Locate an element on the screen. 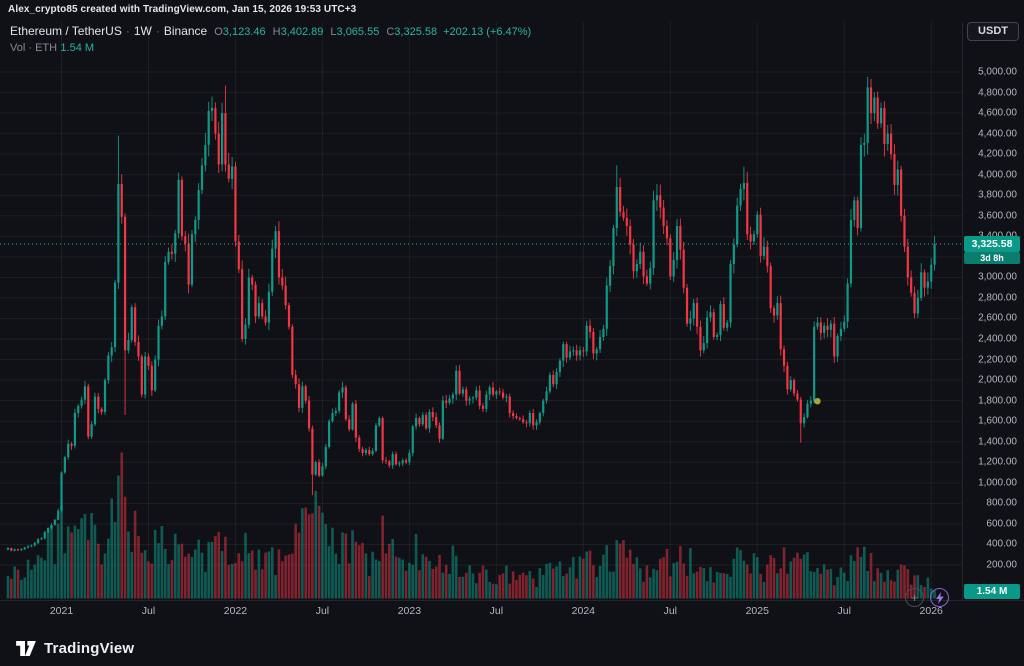 This screenshot has width=1024, height=666. open-value: 3,123.46 is located at coordinates (244, 32).